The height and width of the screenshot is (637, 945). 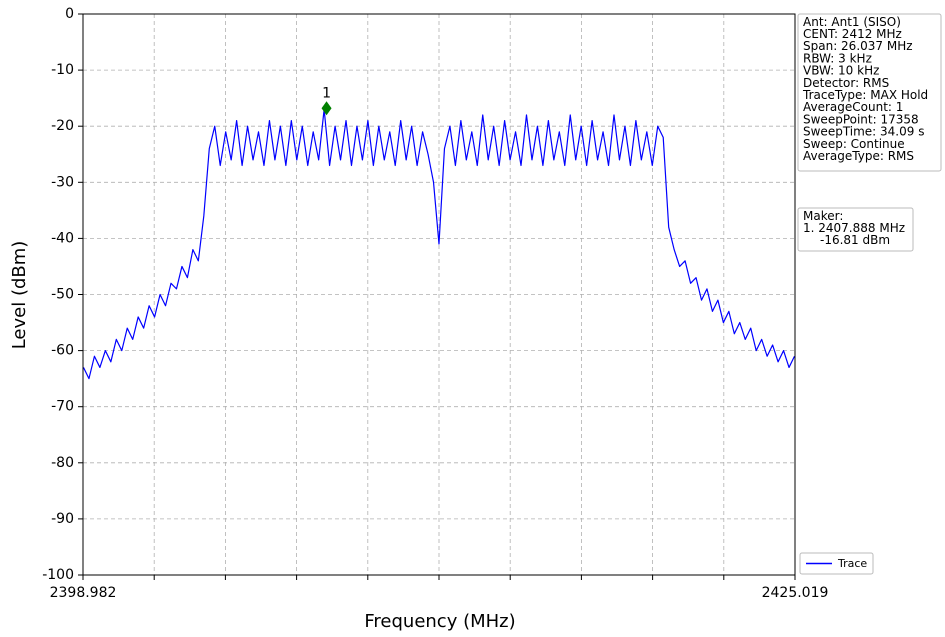 I want to click on y-axis-label: Level (dBm), so click(x=19, y=295).